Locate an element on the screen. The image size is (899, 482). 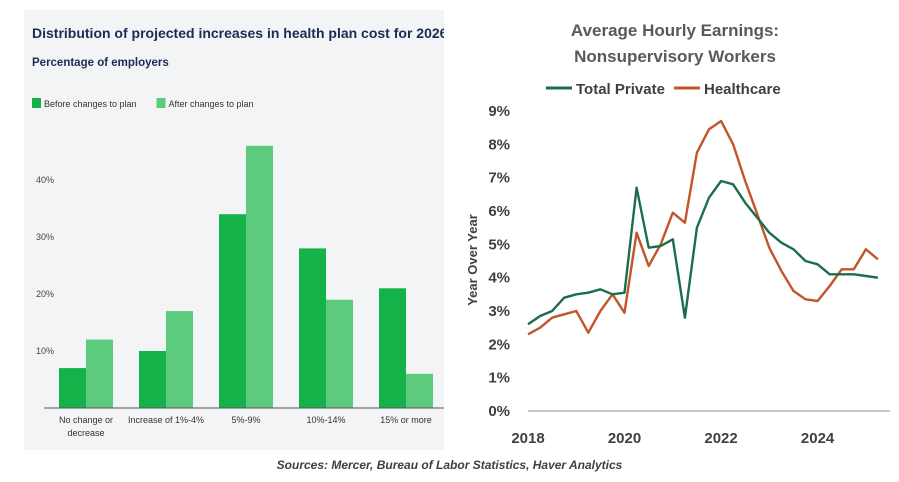
x-axis-ticks: 2018 2020 2022 2024 is located at coordinates (673, 438).